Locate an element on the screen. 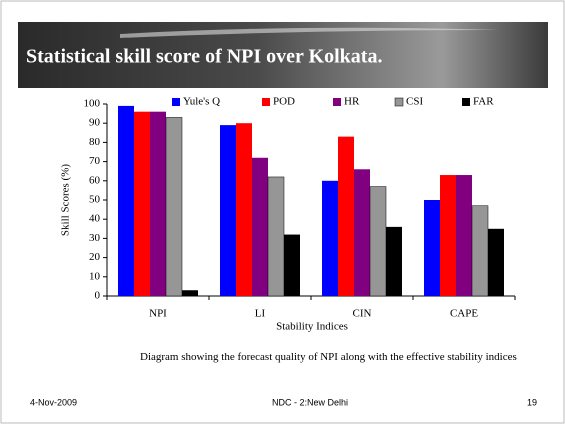 The width and height of the screenshot is (565, 424). footer-center: NDC - 2:New Delhi is located at coordinates (310, 402).